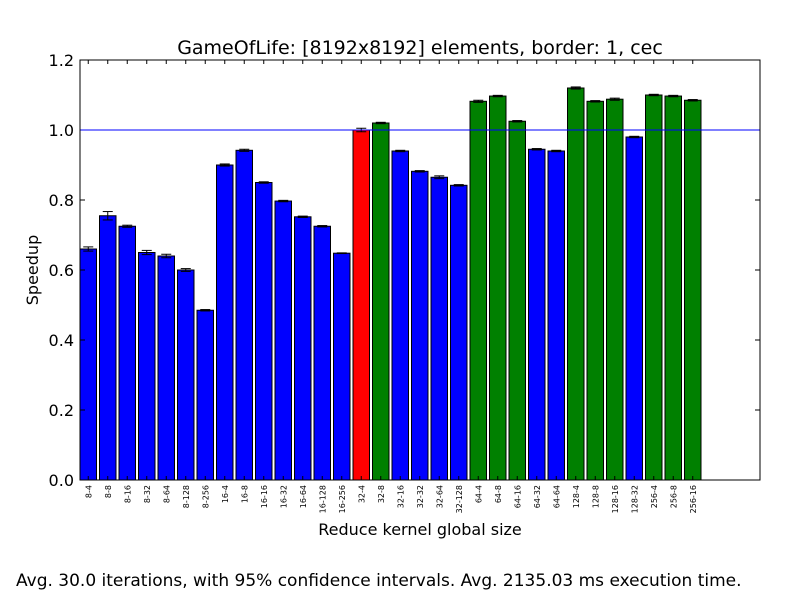  Describe the element at coordinates (322, 499) in the screenshot. I see `x-tick-label: 16-128` at that location.